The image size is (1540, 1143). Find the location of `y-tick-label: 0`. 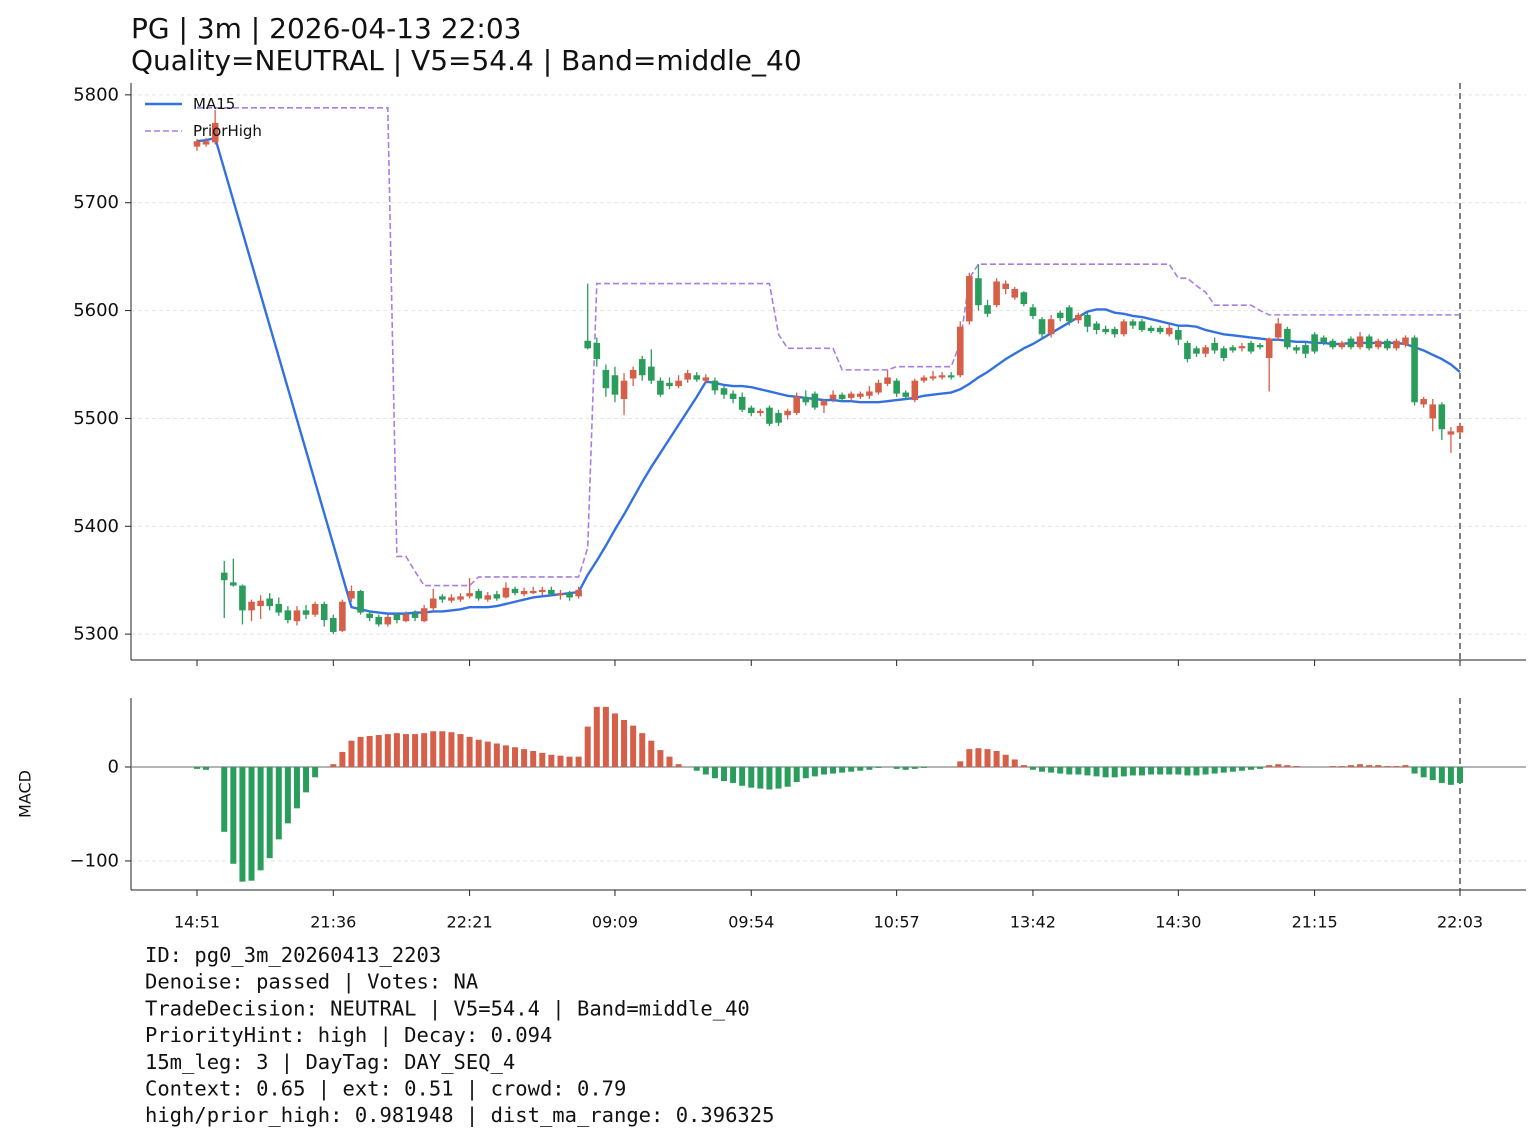

y-tick-label: 0 is located at coordinates (113, 766).